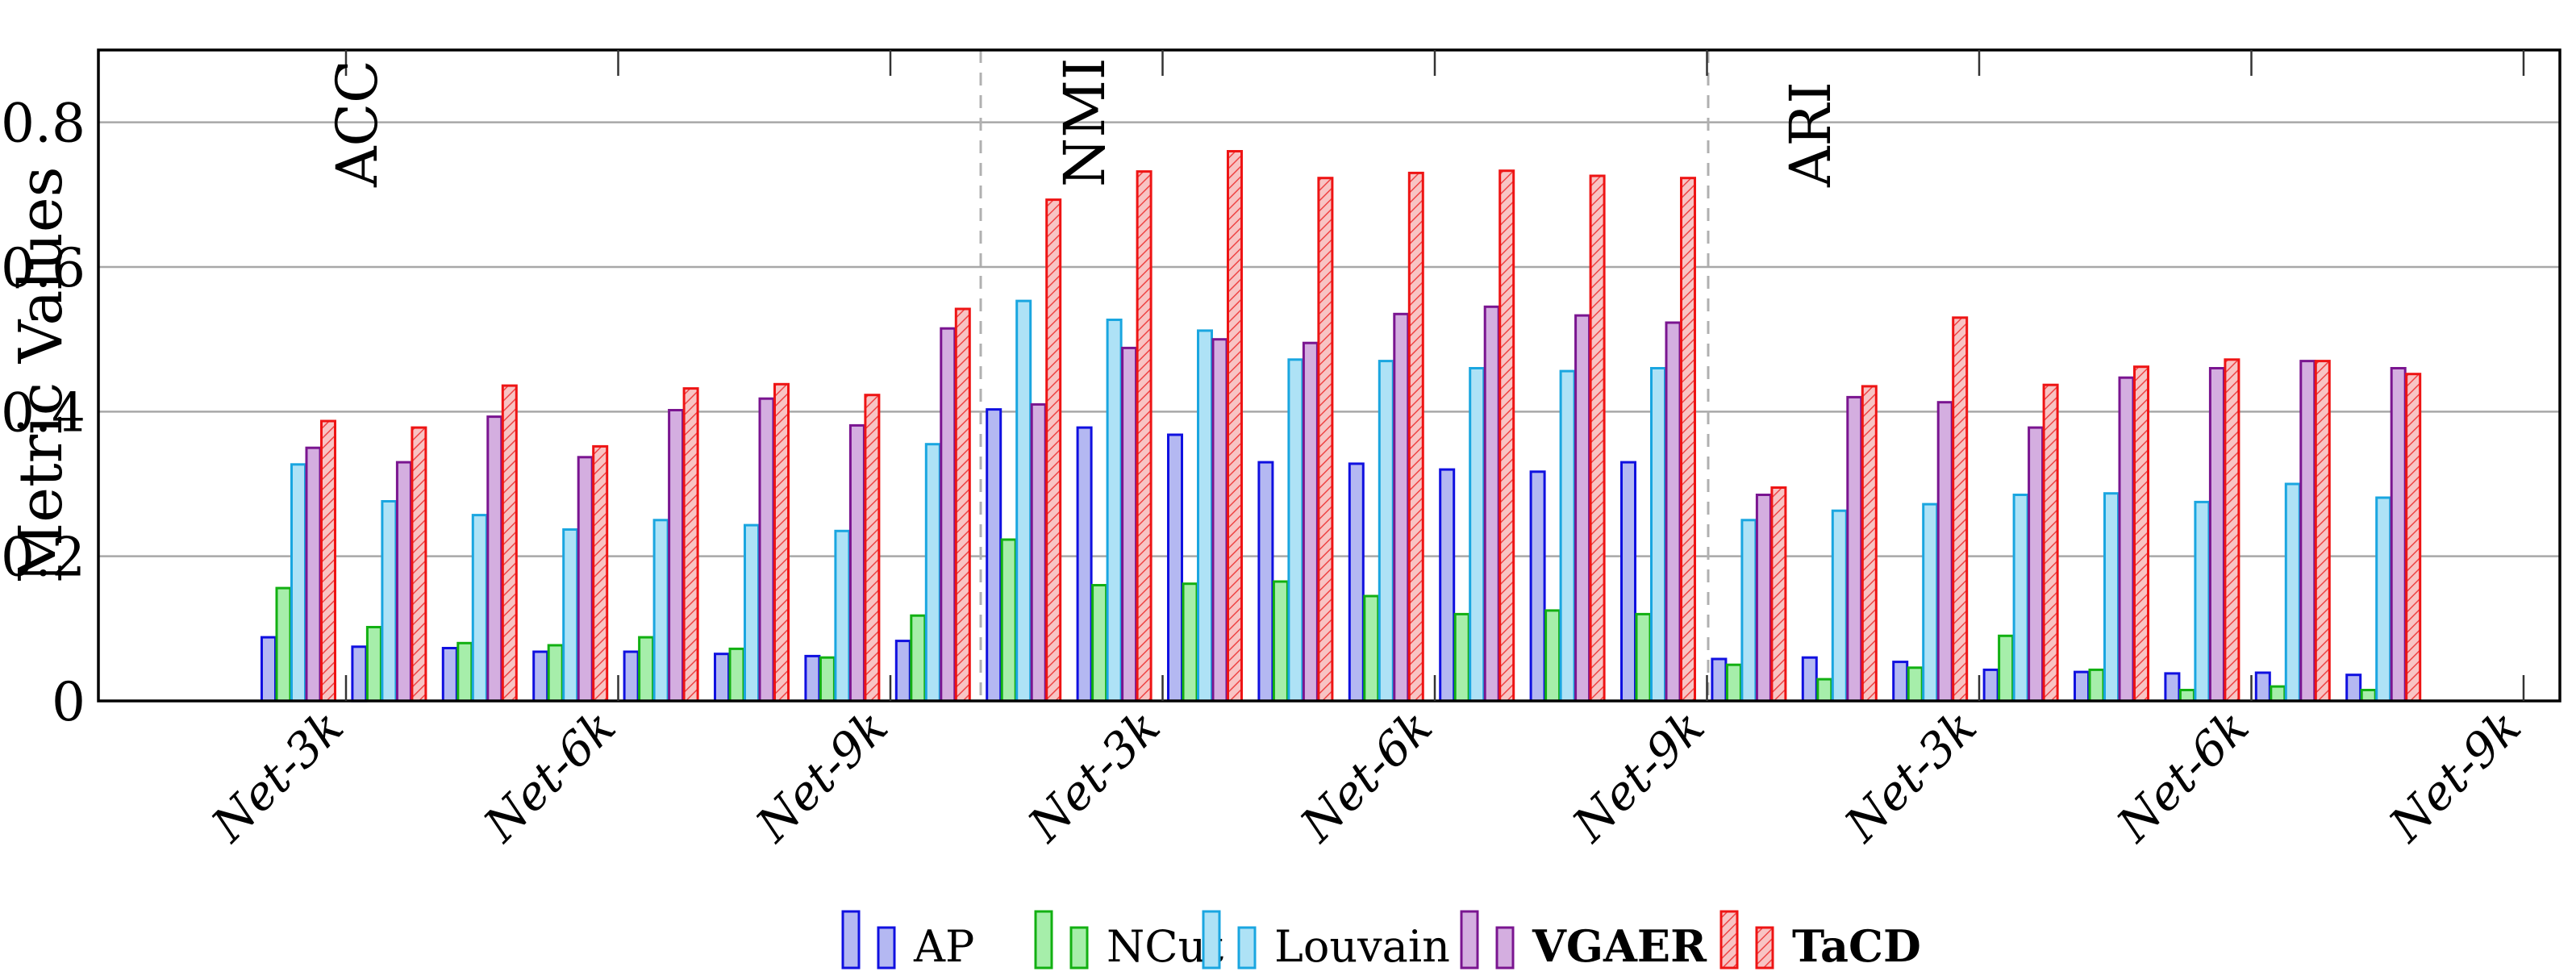  What do you see at coordinates (68, 702) in the screenshot?
I see `y-tick-label: 0` at bounding box center [68, 702].